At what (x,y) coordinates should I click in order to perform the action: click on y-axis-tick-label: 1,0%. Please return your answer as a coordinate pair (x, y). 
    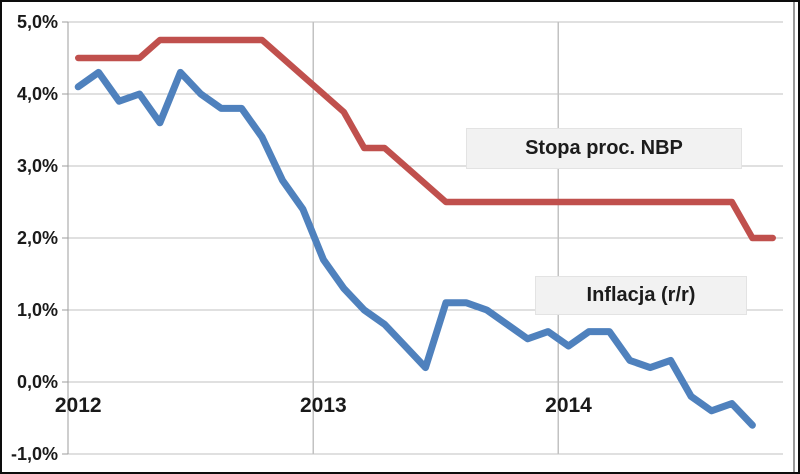
    Looking at the image, I should click on (37, 310).